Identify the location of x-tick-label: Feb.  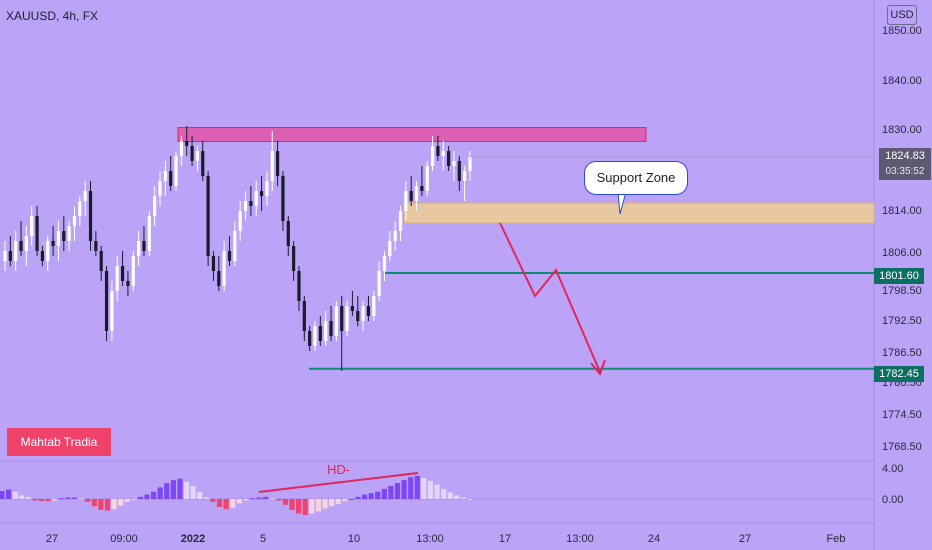
(836, 539).